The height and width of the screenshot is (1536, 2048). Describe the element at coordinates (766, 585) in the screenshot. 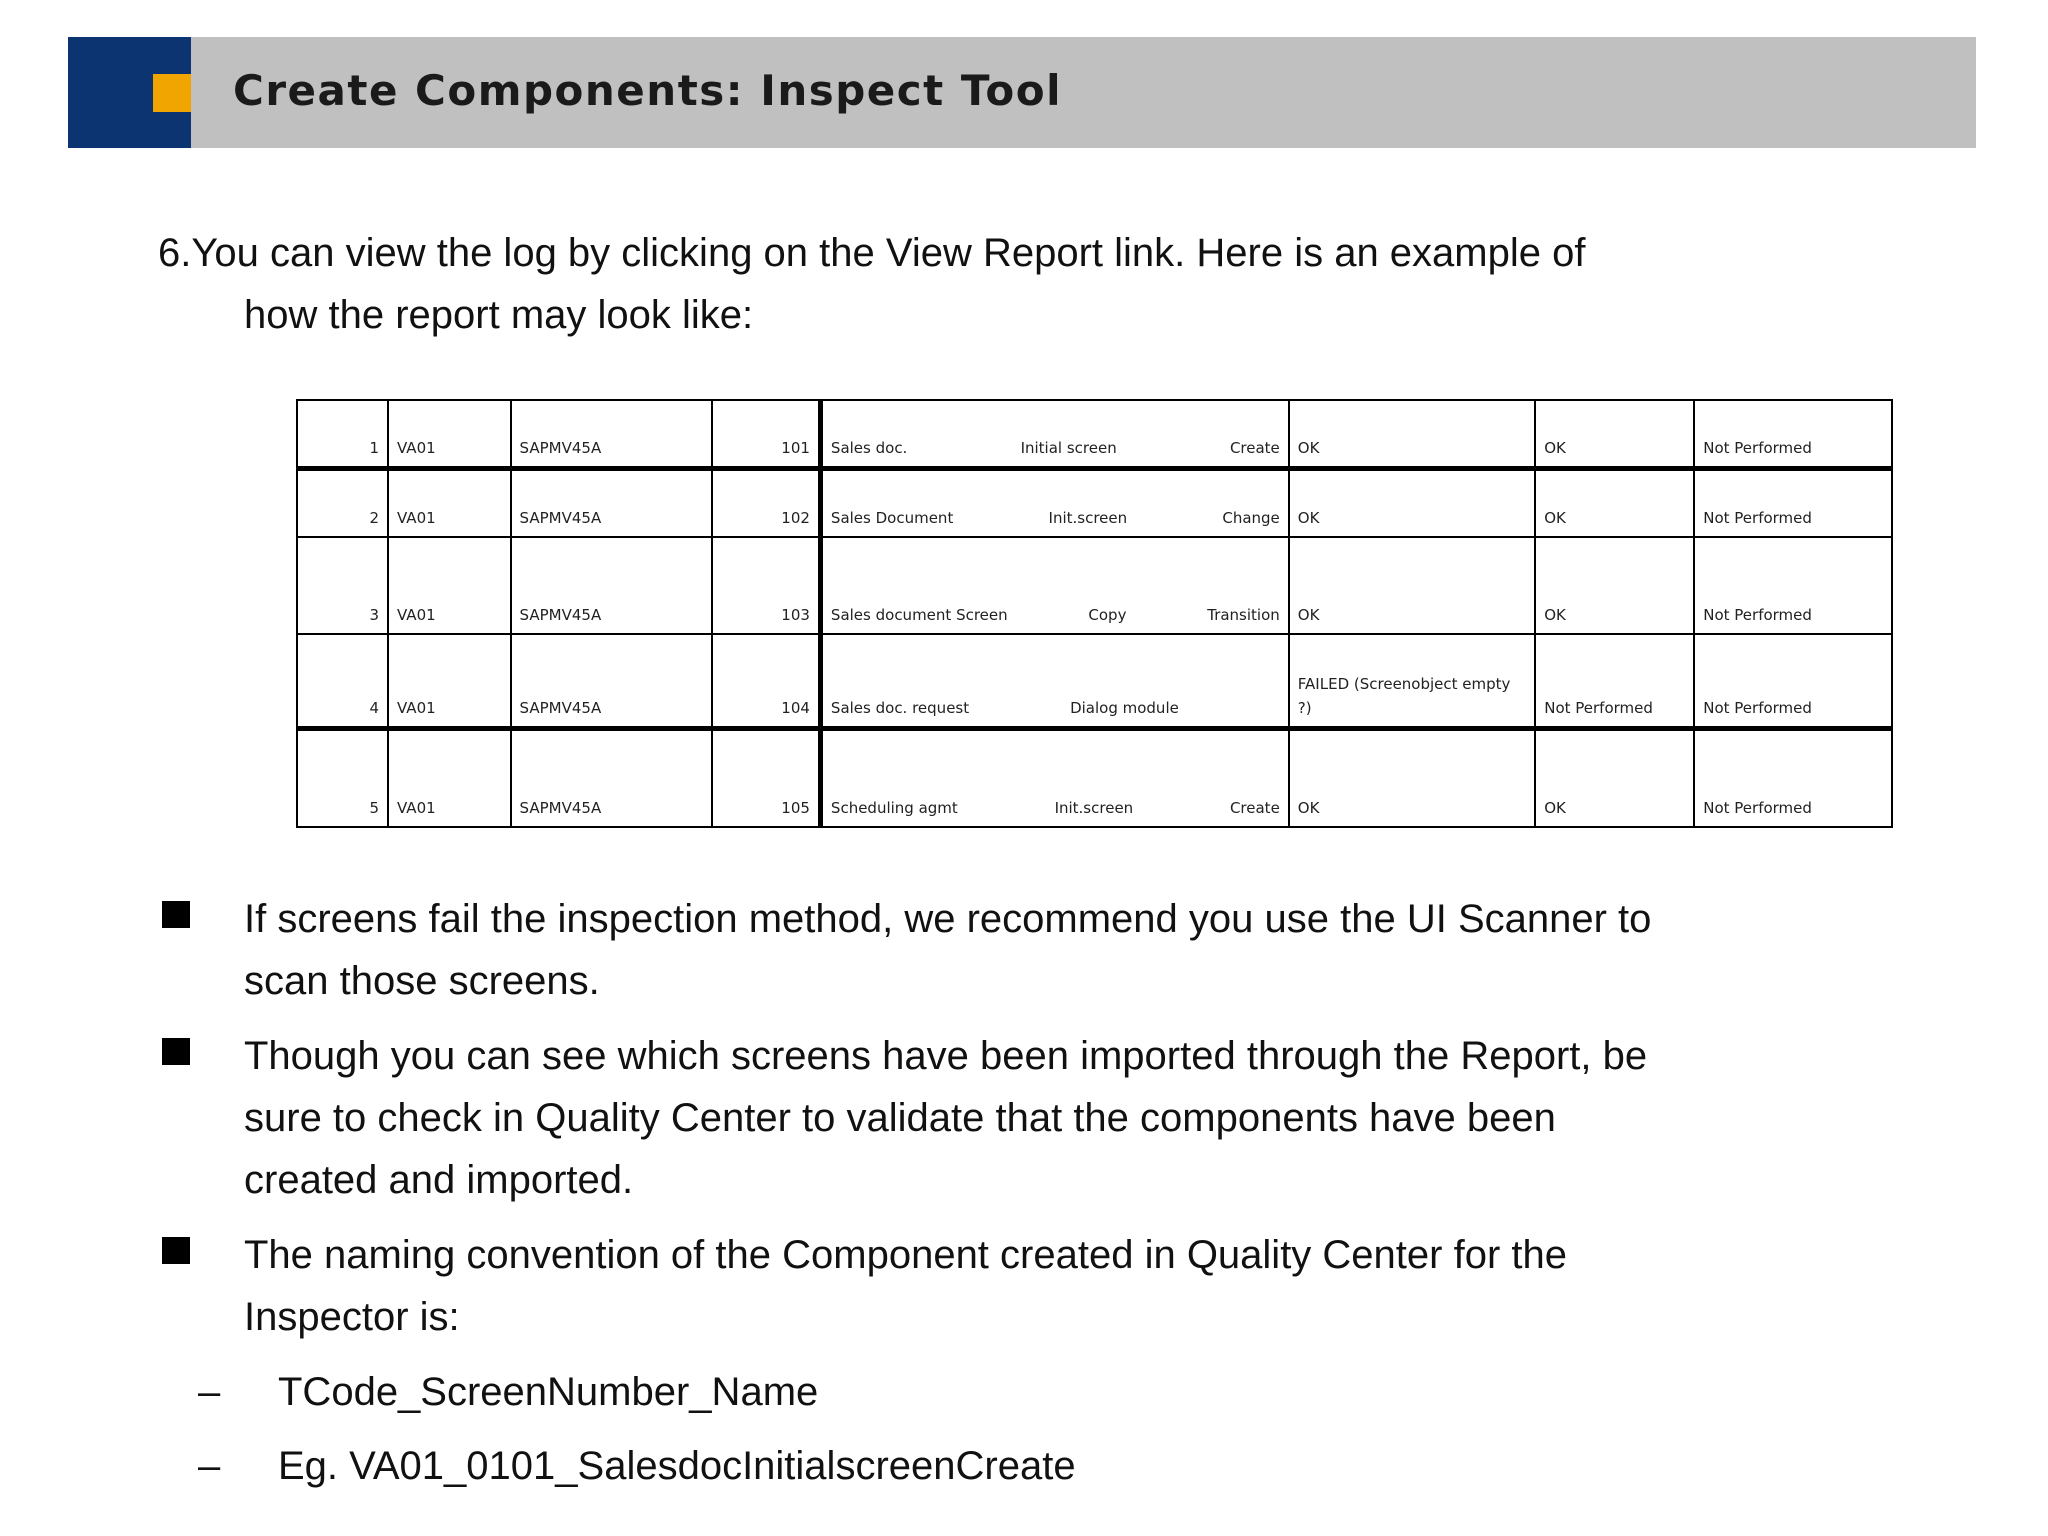

I see `cell-screen: 103` at that location.